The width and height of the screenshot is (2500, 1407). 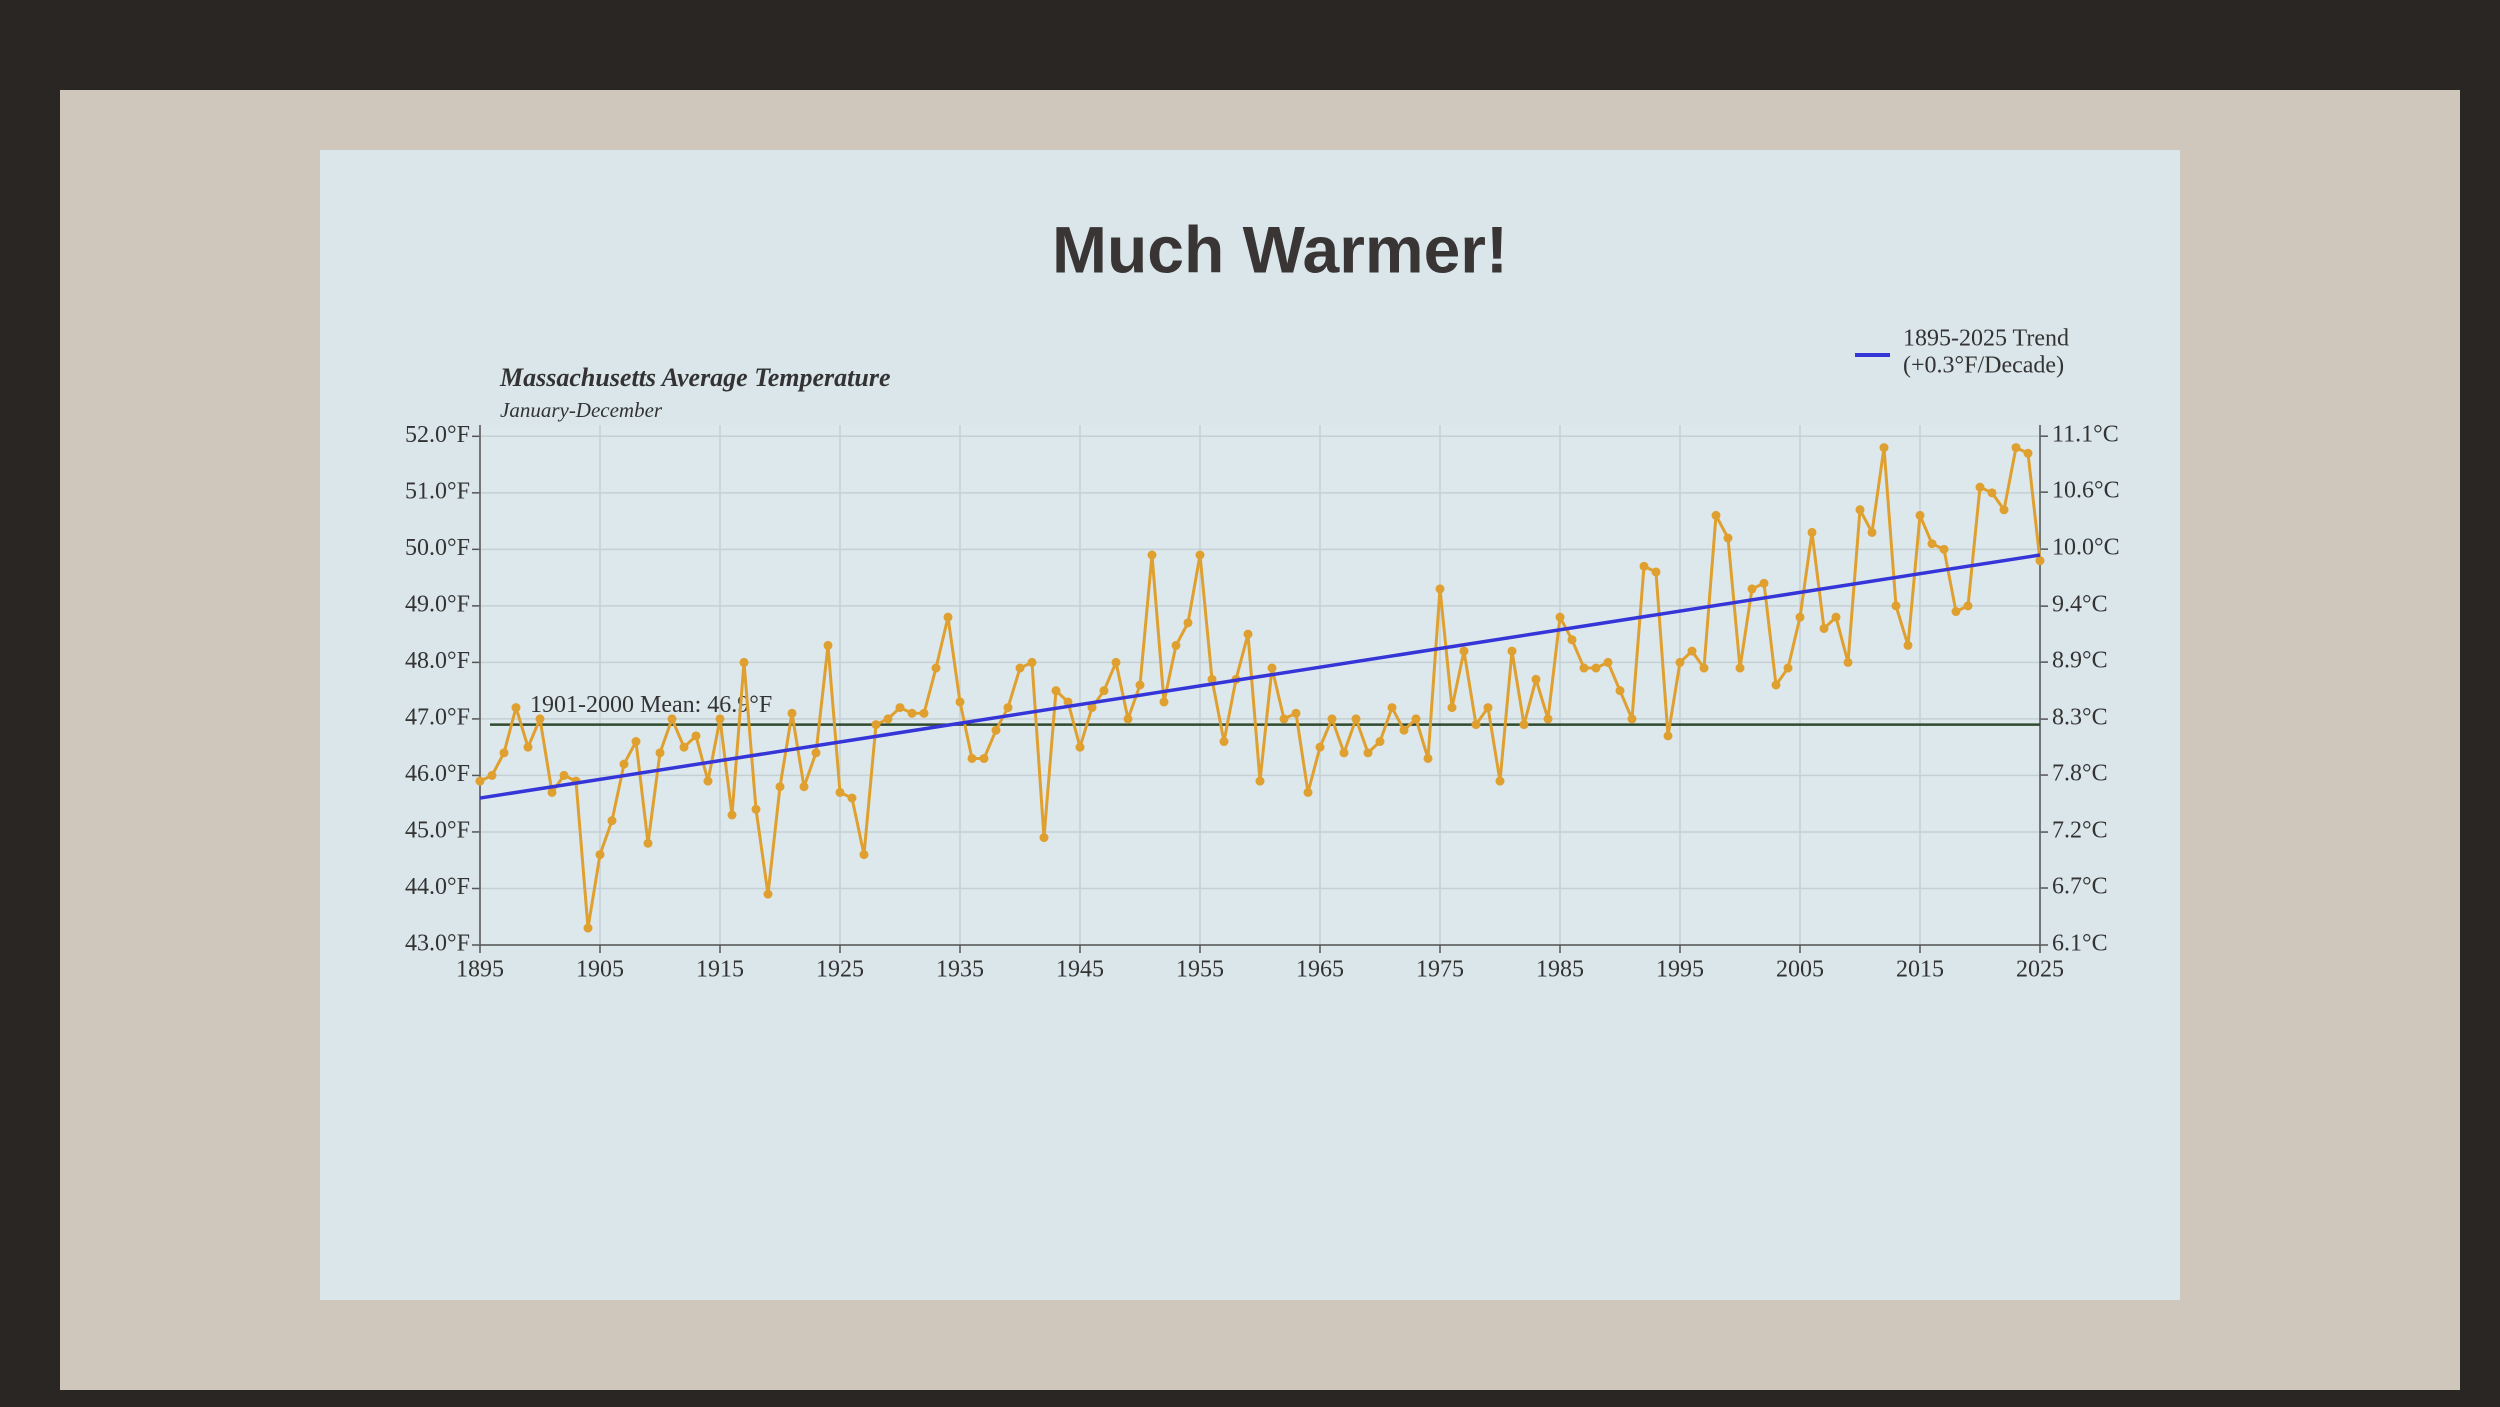 What do you see at coordinates (2080, 718) in the screenshot?
I see `y2-tick-label: 8.3°C` at bounding box center [2080, 718].